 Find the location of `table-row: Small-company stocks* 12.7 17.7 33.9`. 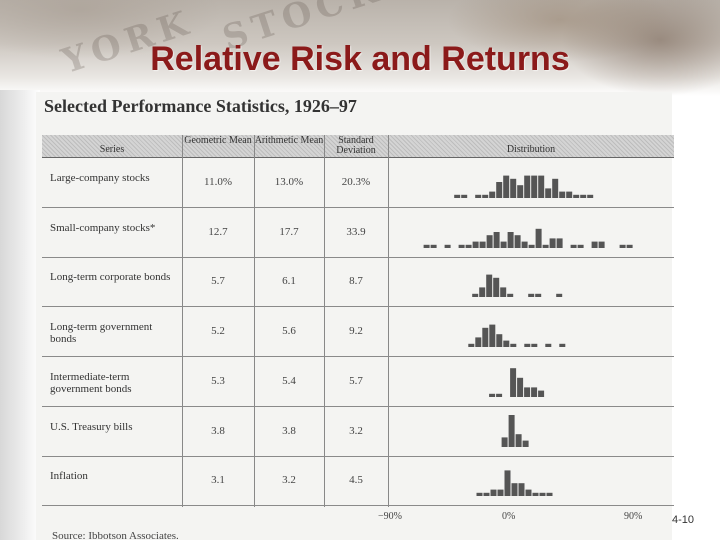

table-row: Small-company stocks* 12.7 17.7 33.9 is located at coordinates (358, 233).